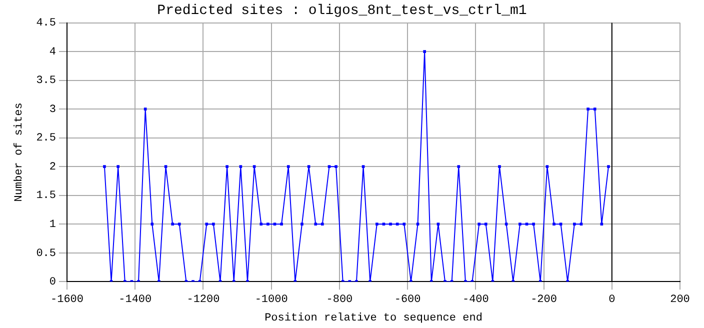 The height and width of the screenshot is (328, 704). What do you see at coordinates (373, 318) in the screenshot?
I see `x-axis-title: Position relative to sequence end` at bounding box center [373, 318].